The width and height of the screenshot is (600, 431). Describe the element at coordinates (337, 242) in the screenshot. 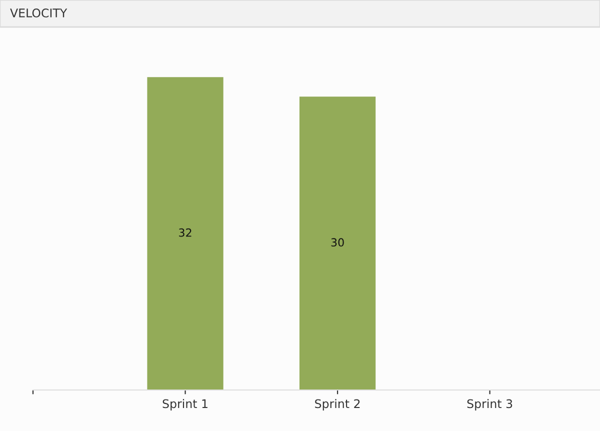

I see `data-label: 30` at that location.